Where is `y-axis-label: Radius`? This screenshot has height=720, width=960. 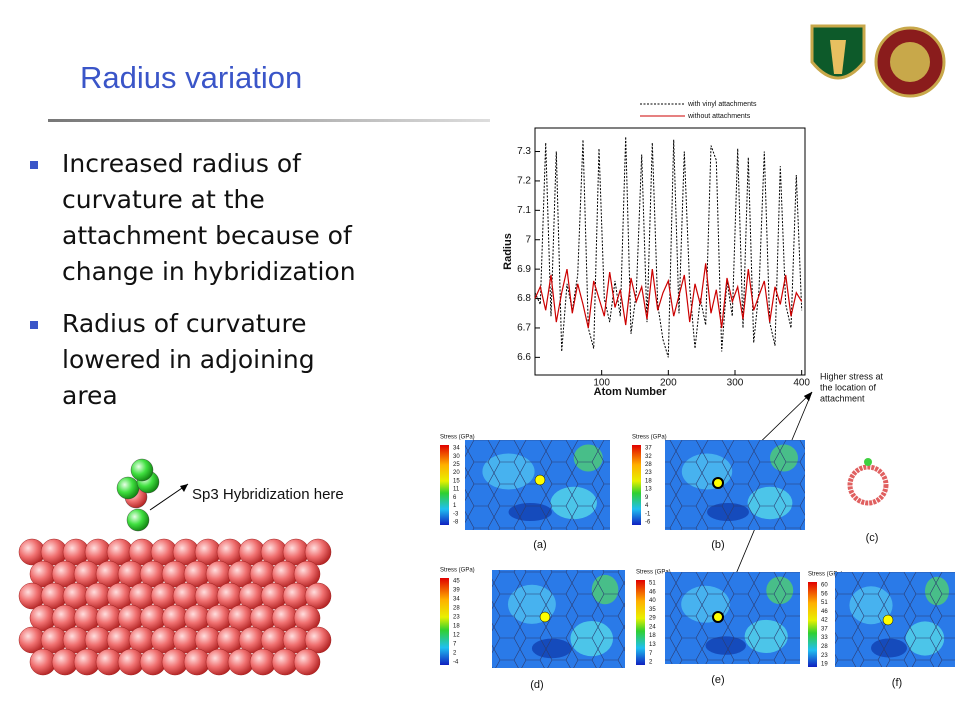 y-axis-label: Radius is located at coordinates (508, 251).